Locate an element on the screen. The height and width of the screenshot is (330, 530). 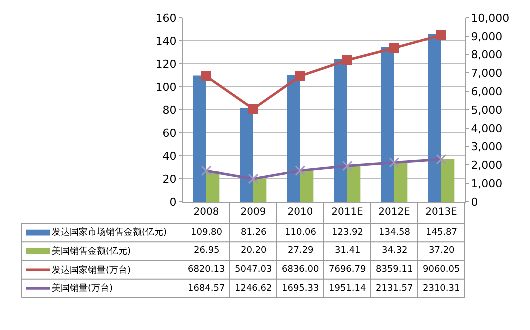
y2-tick-label: 1,000 is located at coordinates (487, 183).